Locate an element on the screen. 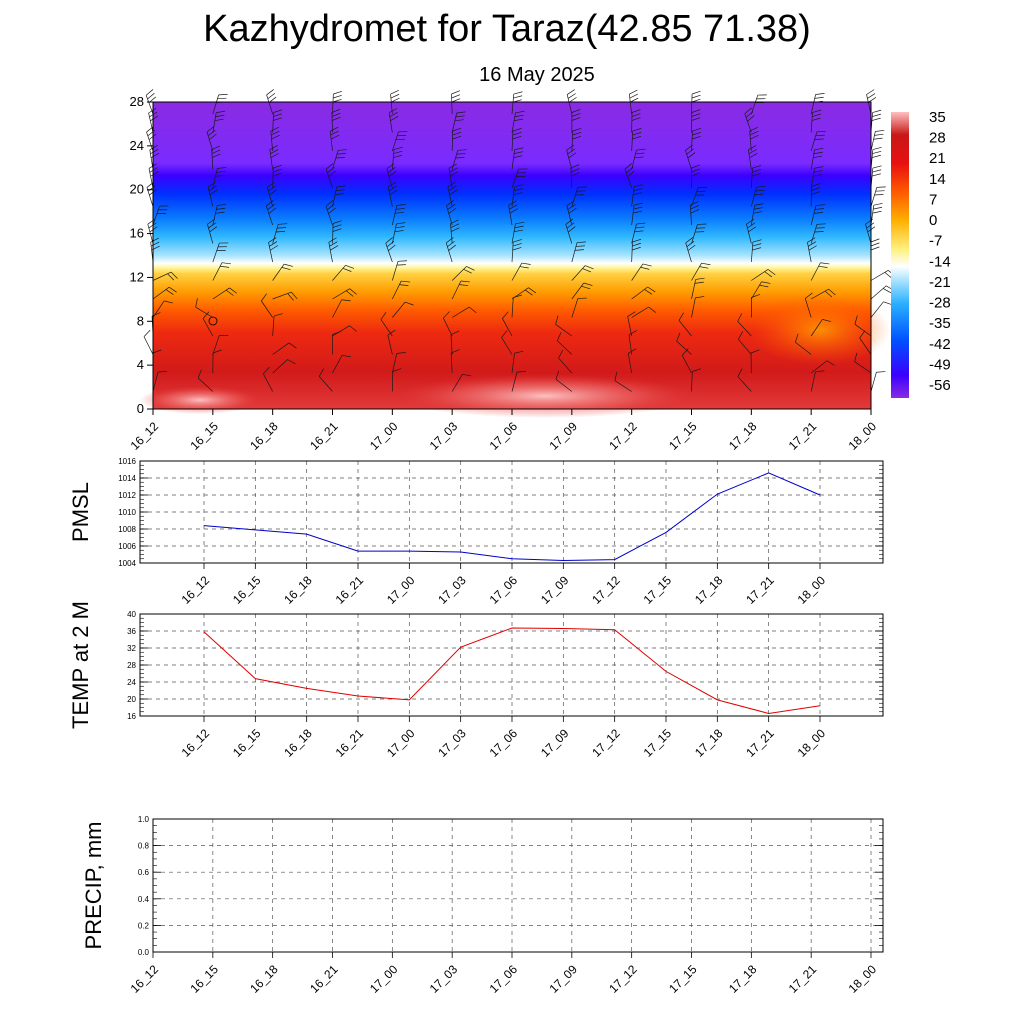 Image resolution: width=1024 pixels, height=1024 pixels. colorbar-label: 7 is located at coordinates (933, 199).